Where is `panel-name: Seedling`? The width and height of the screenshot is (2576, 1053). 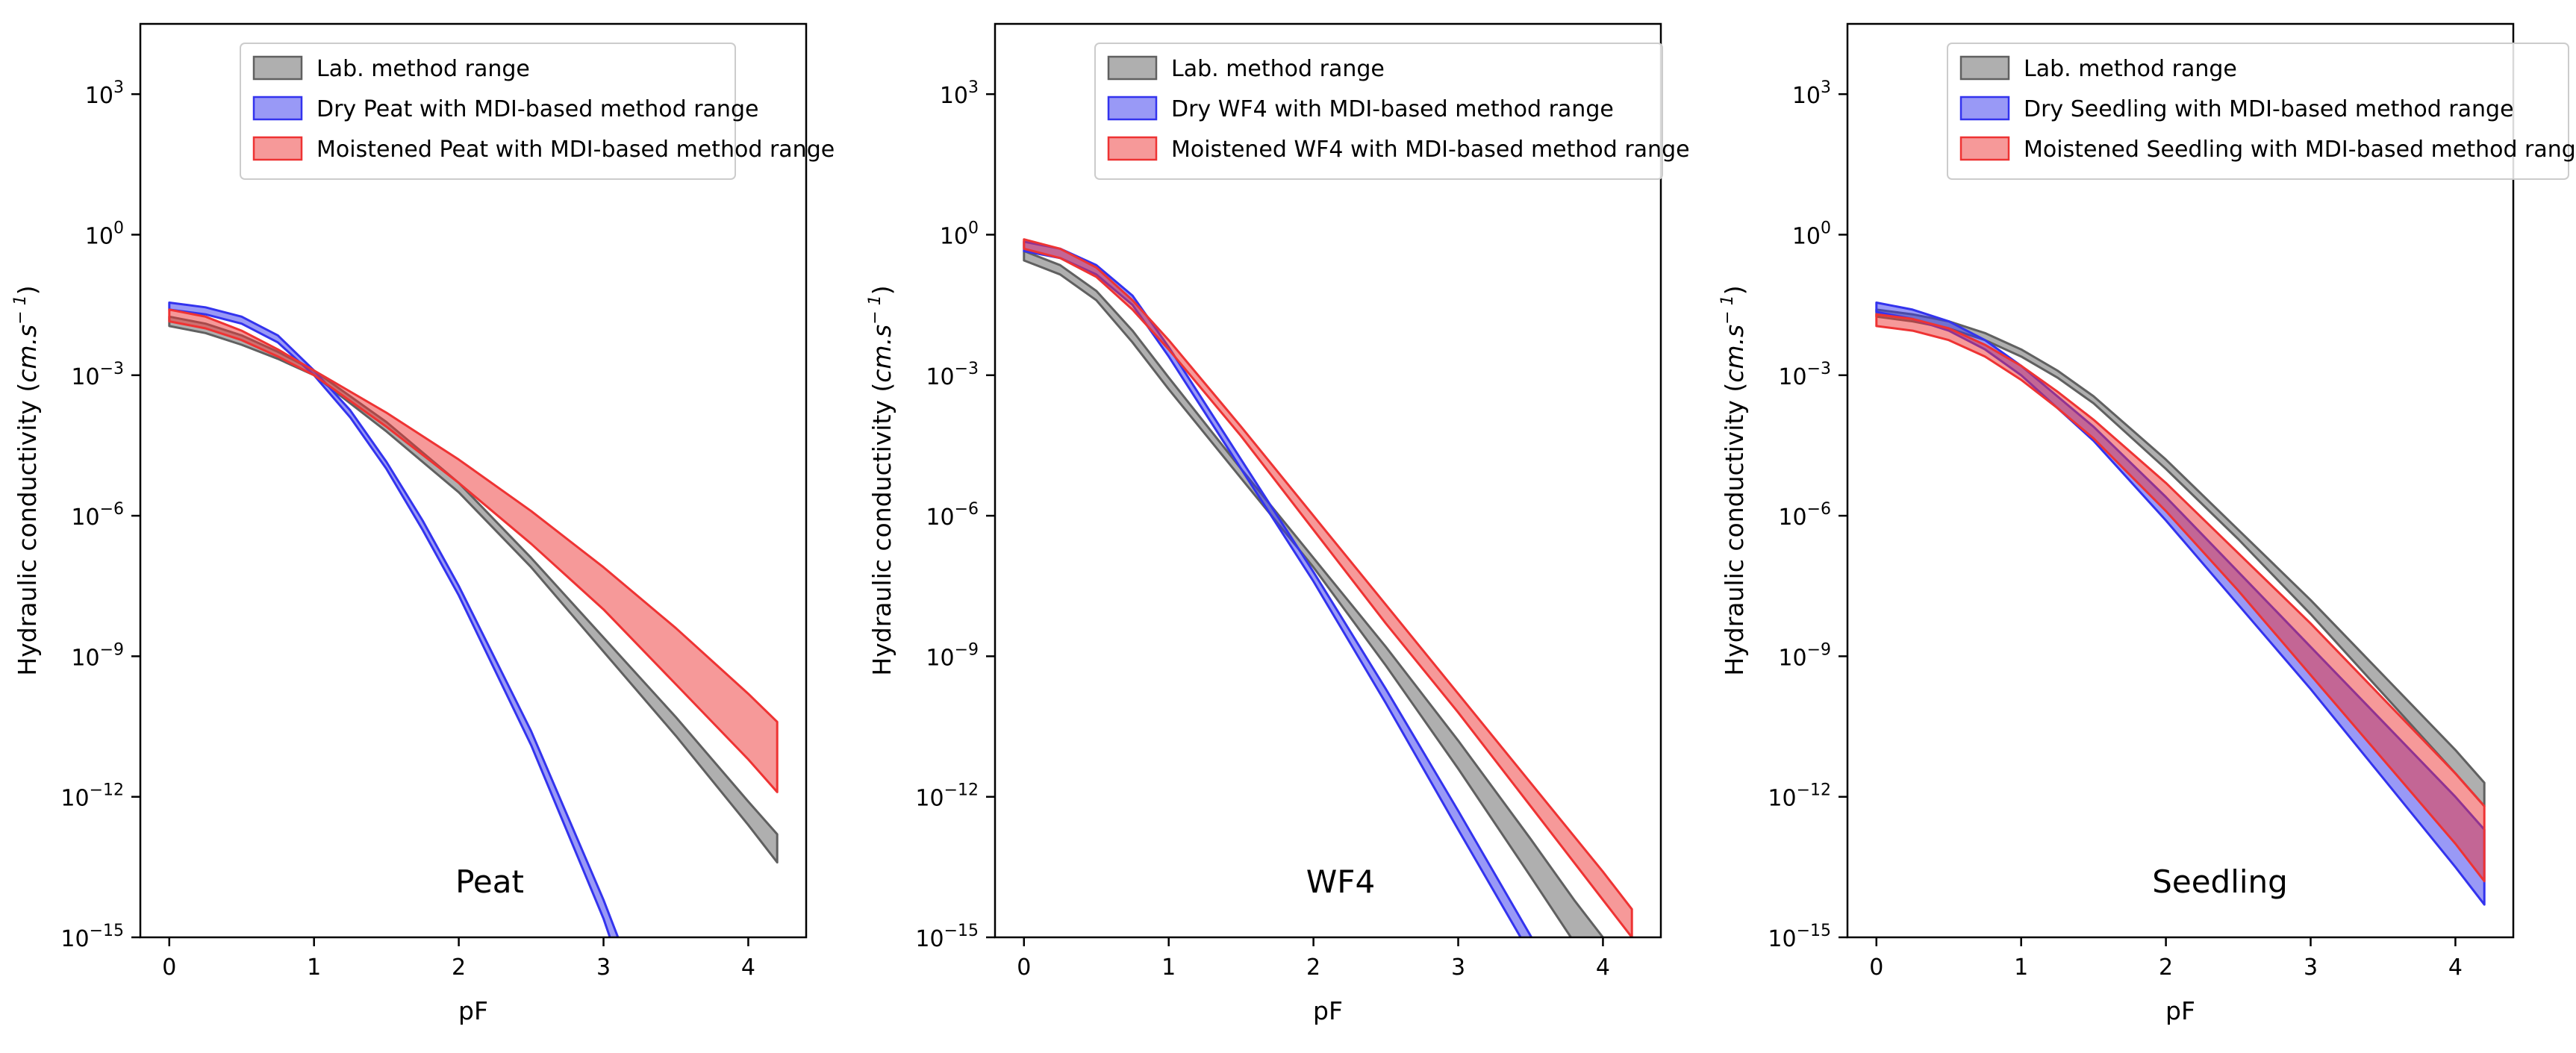 panel-name: Seedling is located at coordinates (2220, 881).